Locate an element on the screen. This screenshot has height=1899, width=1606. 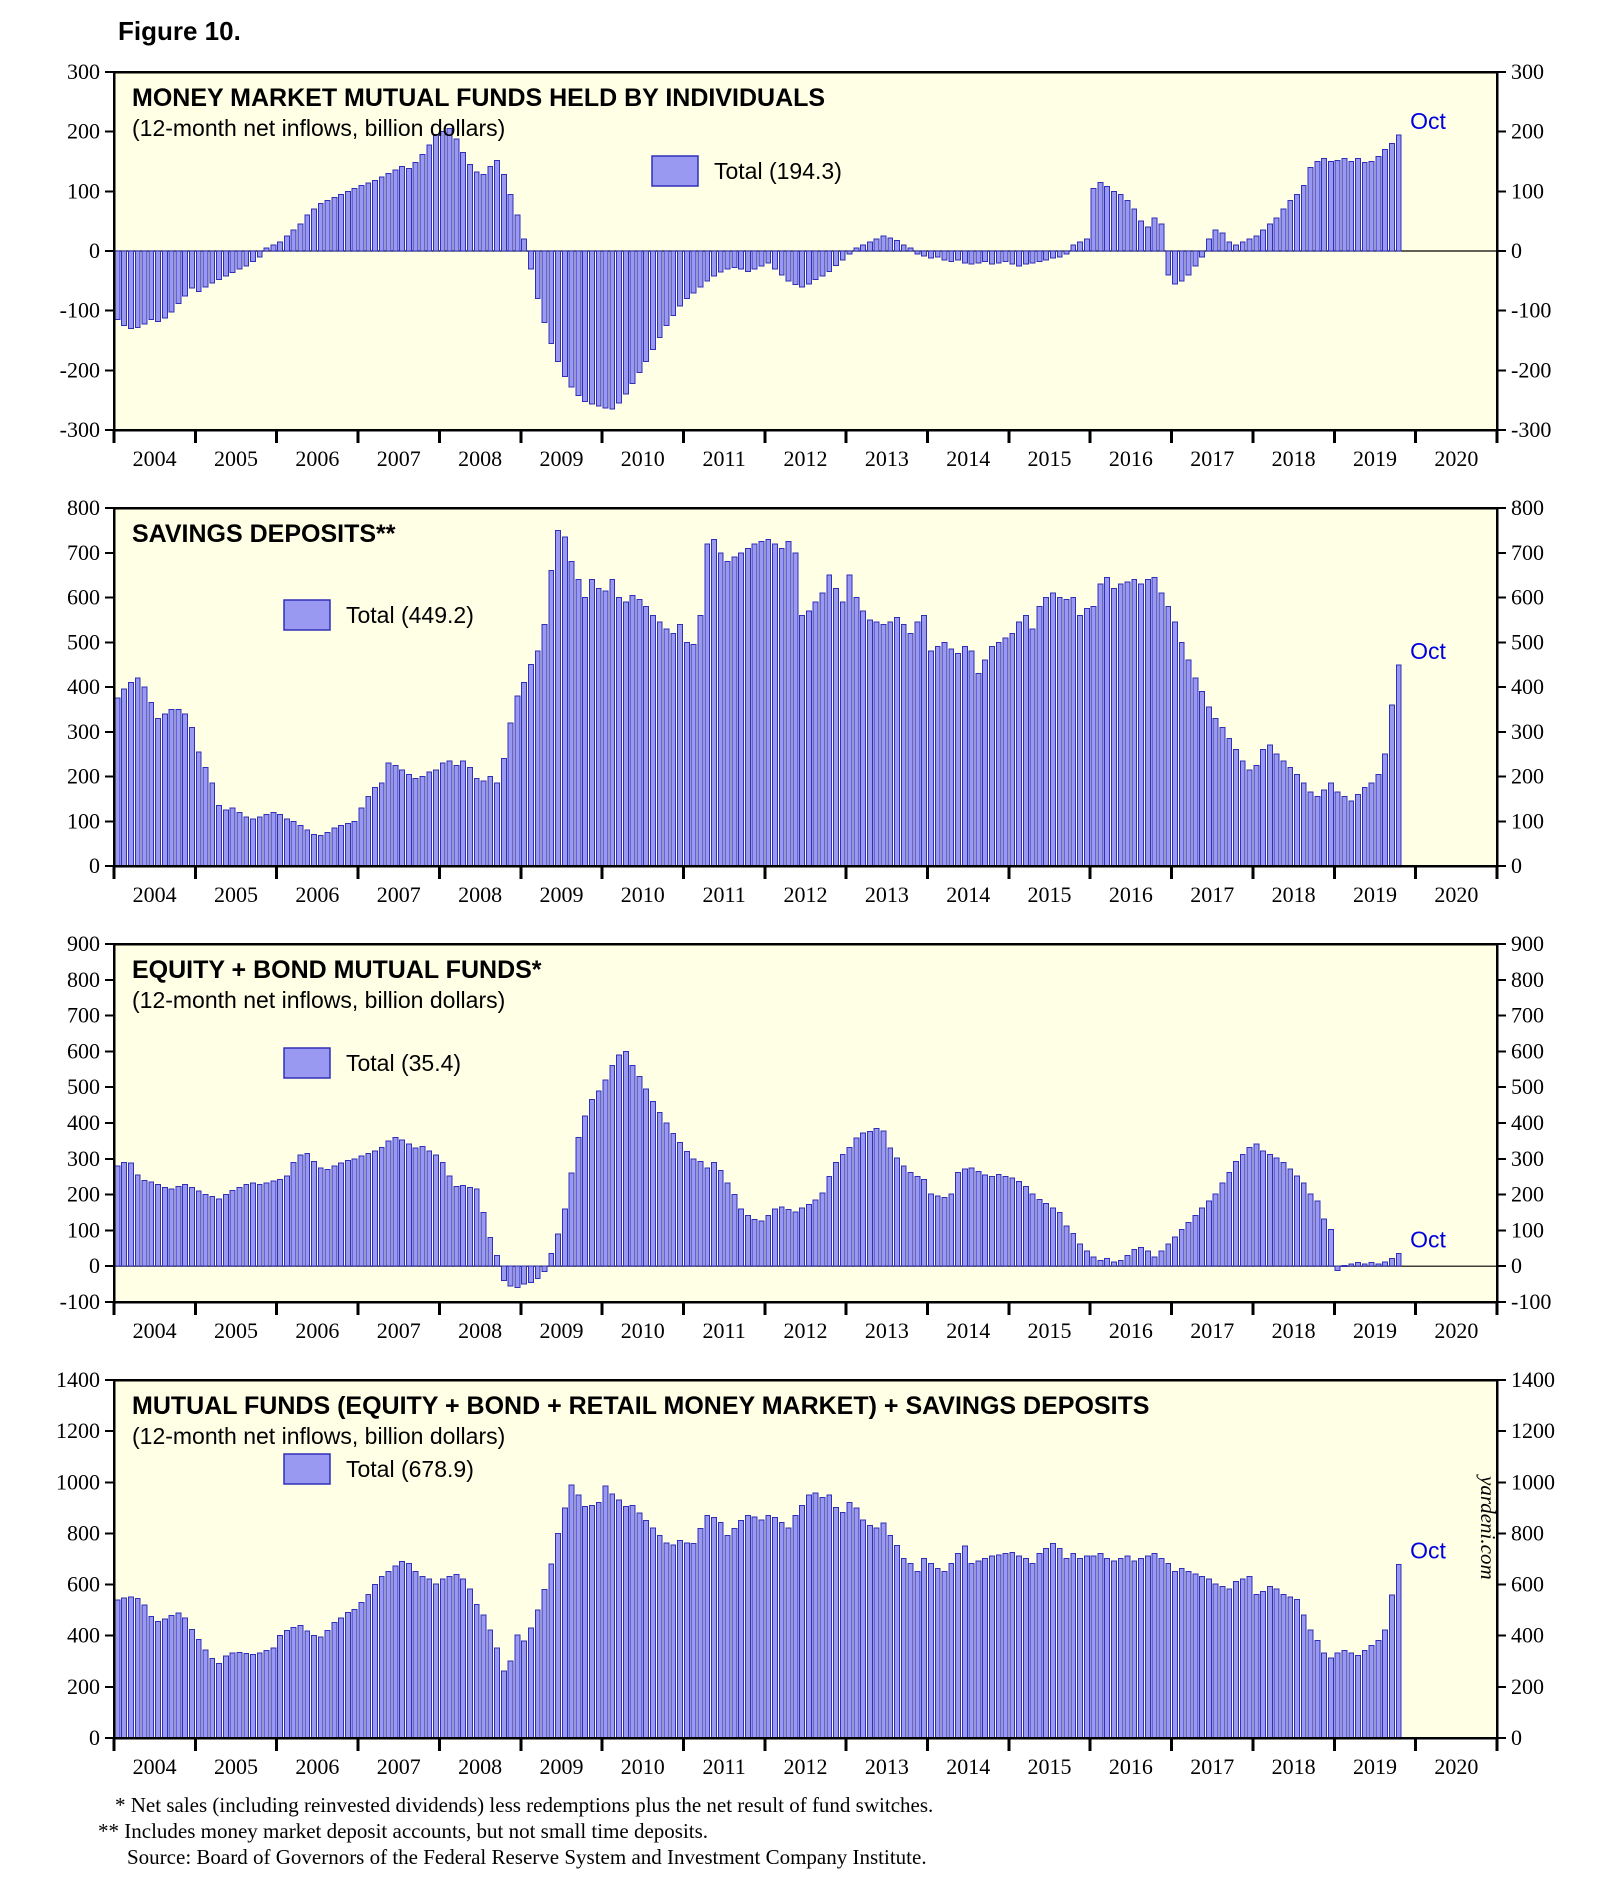
y-axis-label-left: 600 is located at coordinates (83, 1584).